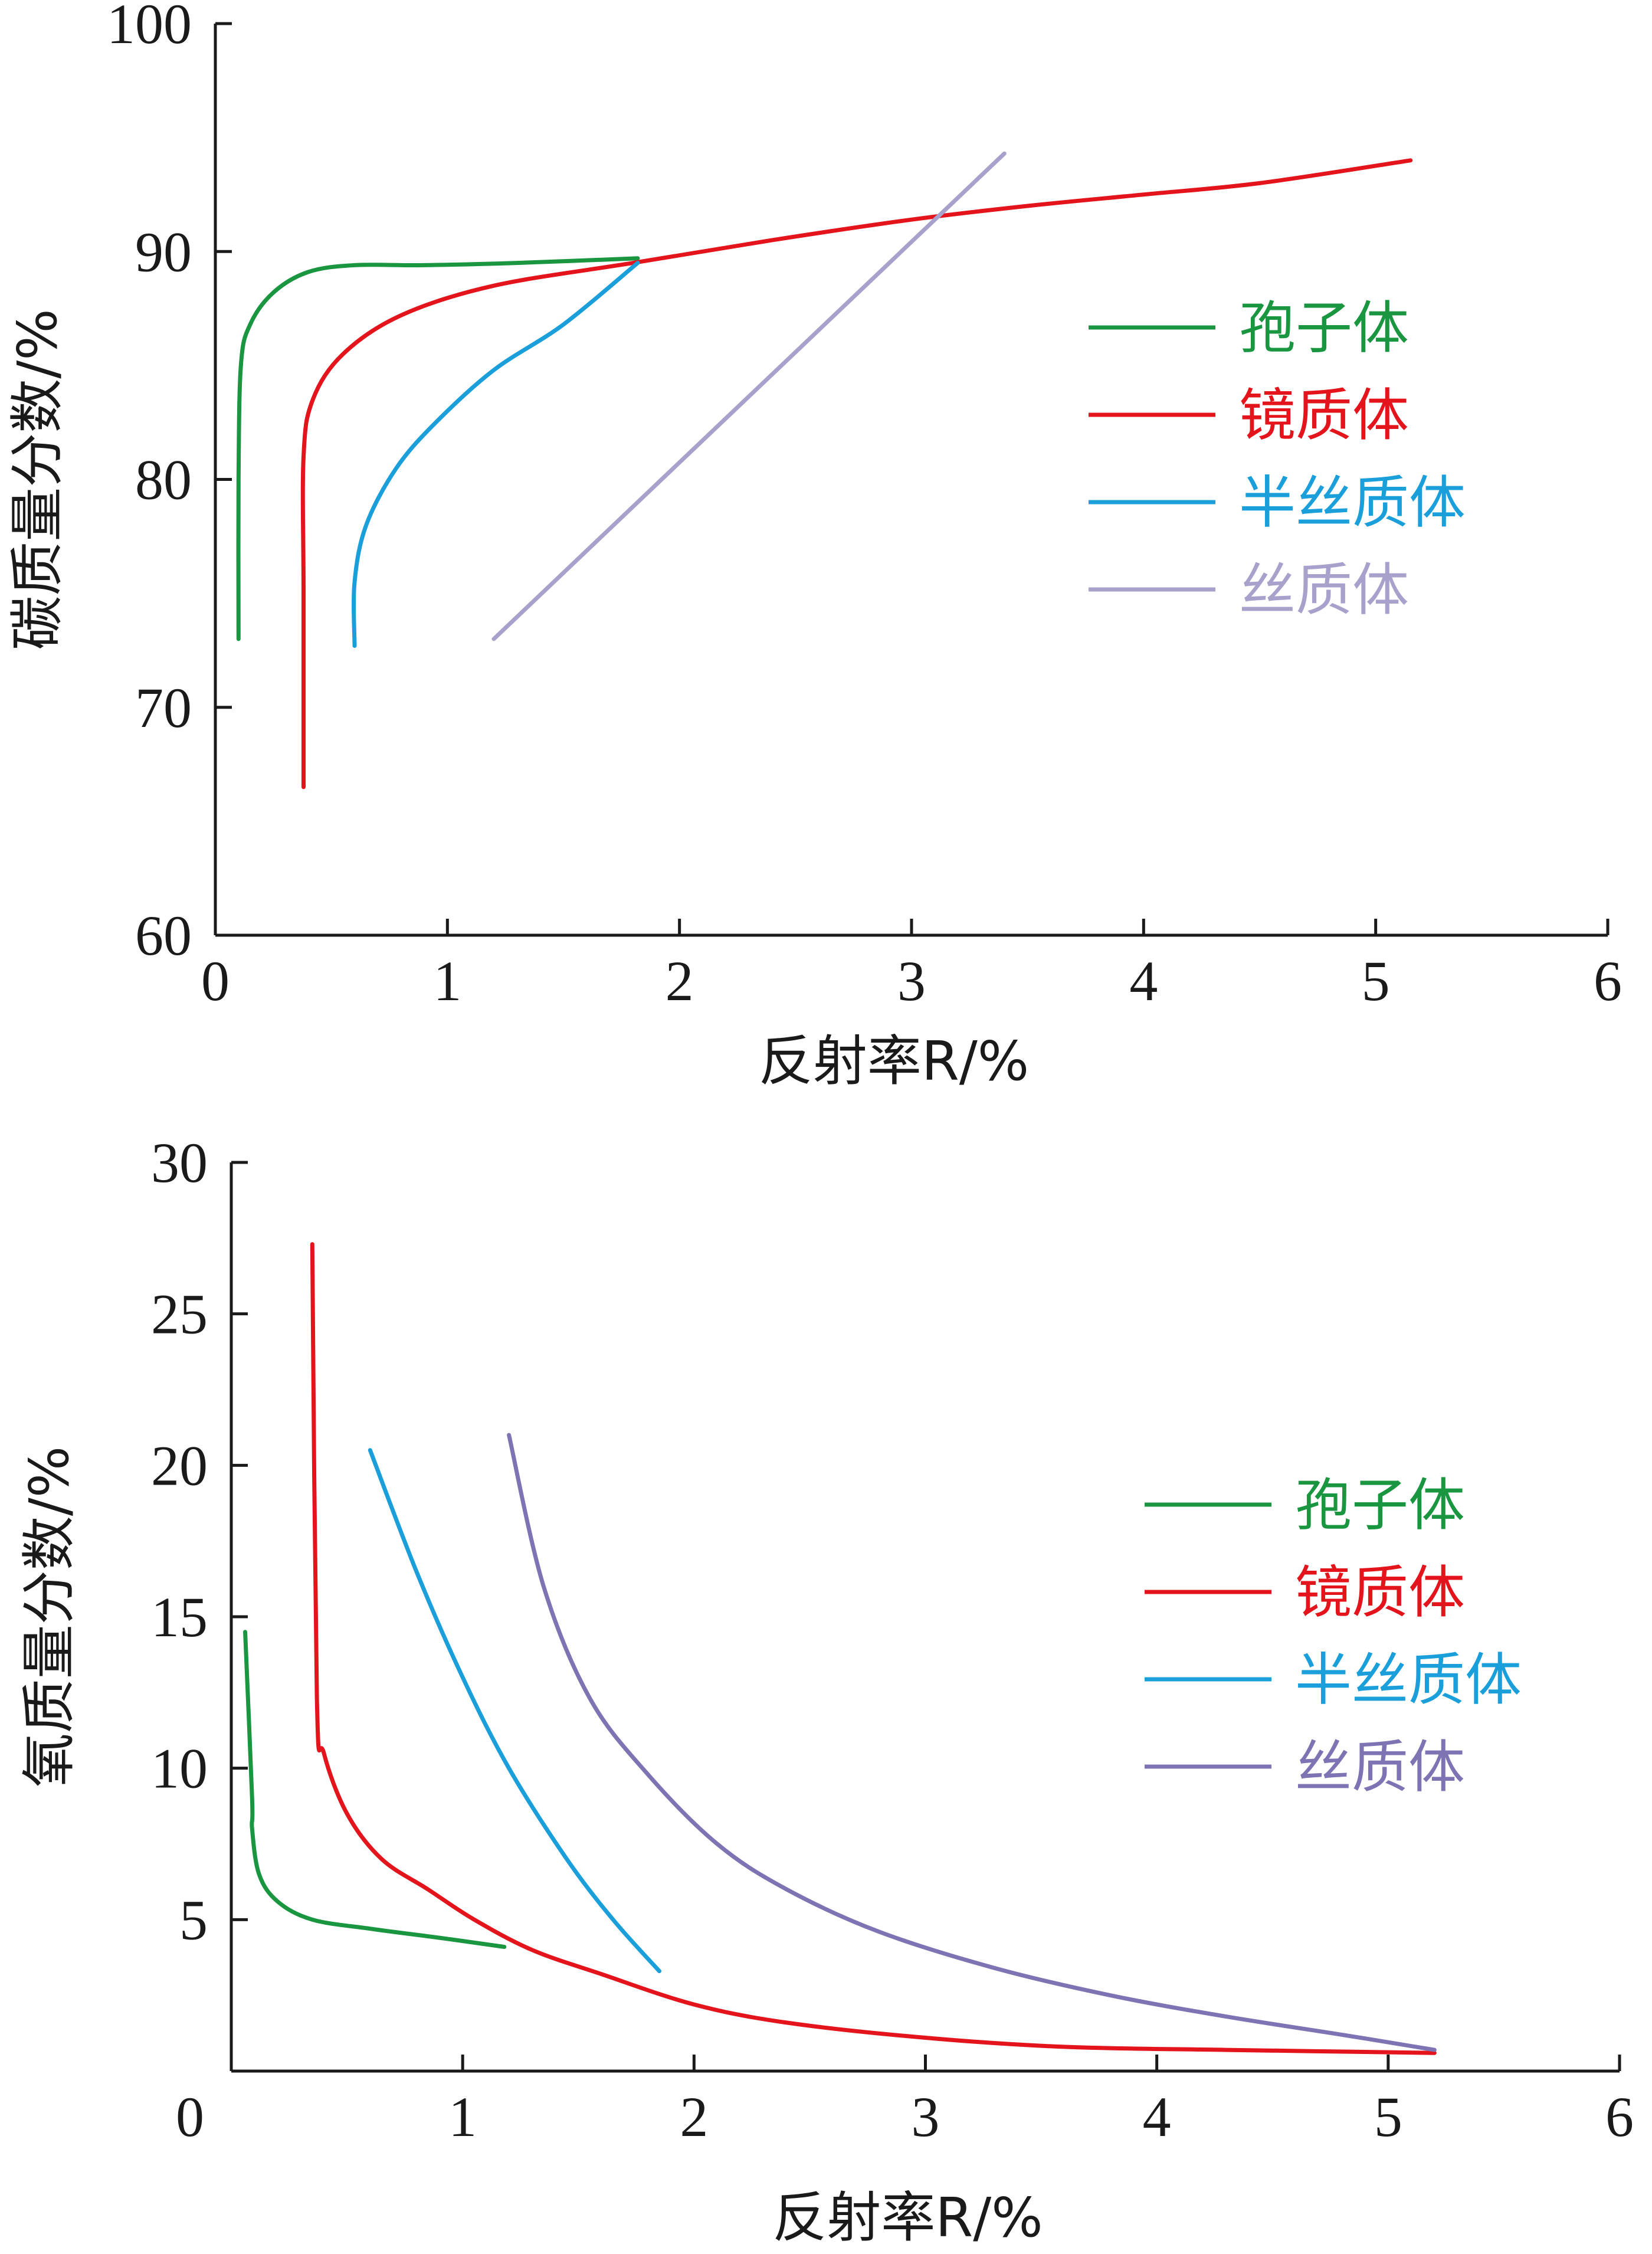 This screenshot has width=1652, height=2254. Describe the element at coordinates (179, 1162) in the screenshot. I see `y-tick-label: 30` at that location.